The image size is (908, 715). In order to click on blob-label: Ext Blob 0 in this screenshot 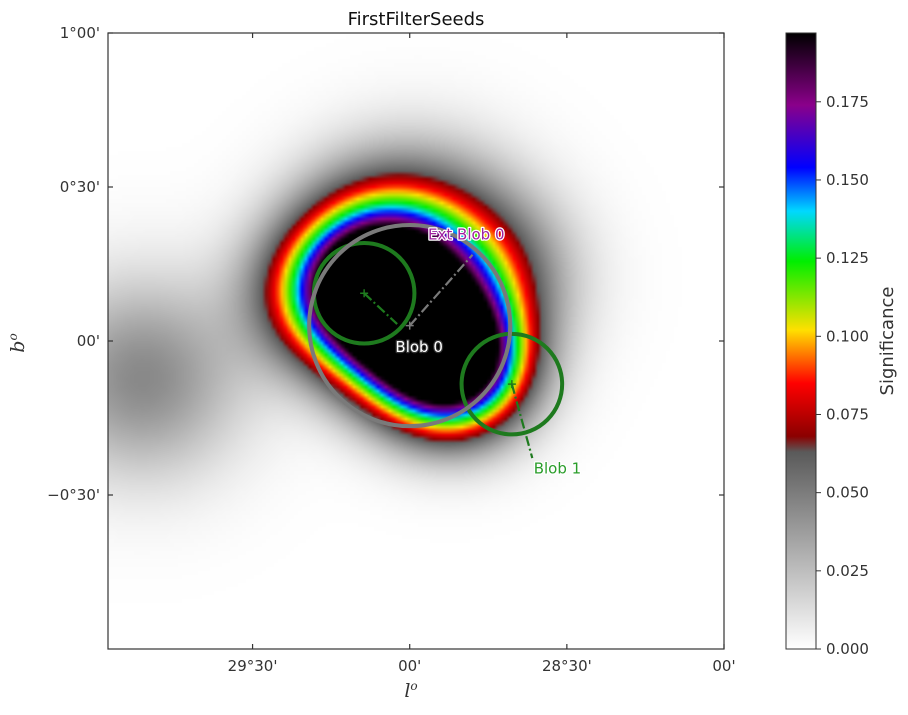, I will do `click(466, 234)`.